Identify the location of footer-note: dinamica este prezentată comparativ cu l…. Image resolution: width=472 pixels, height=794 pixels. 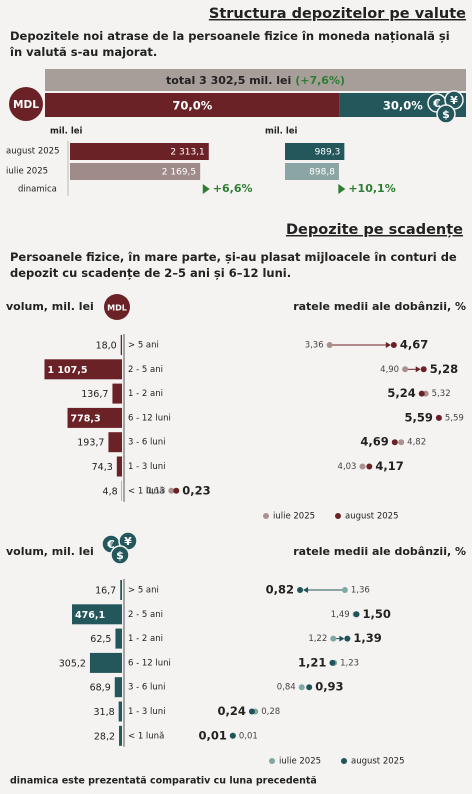
(163, 781).